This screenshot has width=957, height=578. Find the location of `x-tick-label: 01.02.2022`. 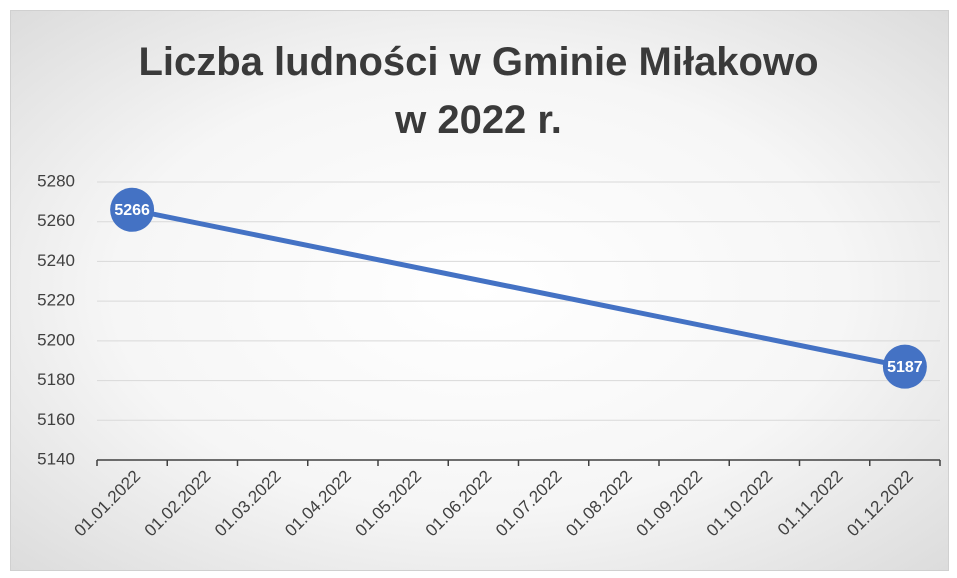

x-tick-label: 01.02.2022 is located at coordinates (178, 504).